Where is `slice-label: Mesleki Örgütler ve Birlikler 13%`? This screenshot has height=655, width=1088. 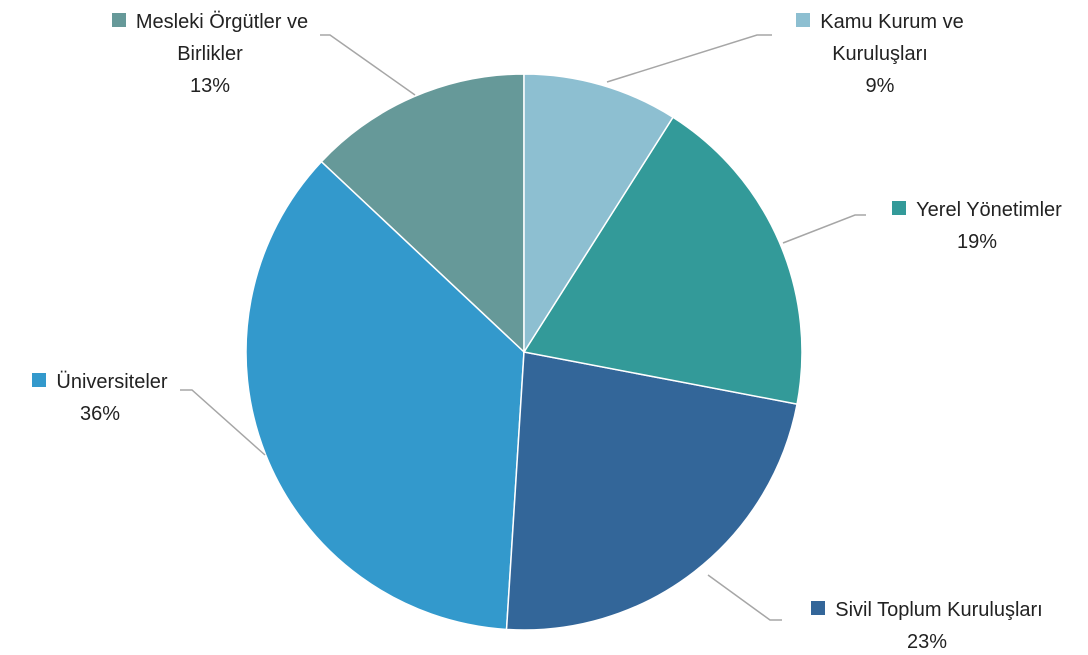 slice-label: Mesleki Örgütler ve Birlikler 13% is located at coordinates (210, 54).